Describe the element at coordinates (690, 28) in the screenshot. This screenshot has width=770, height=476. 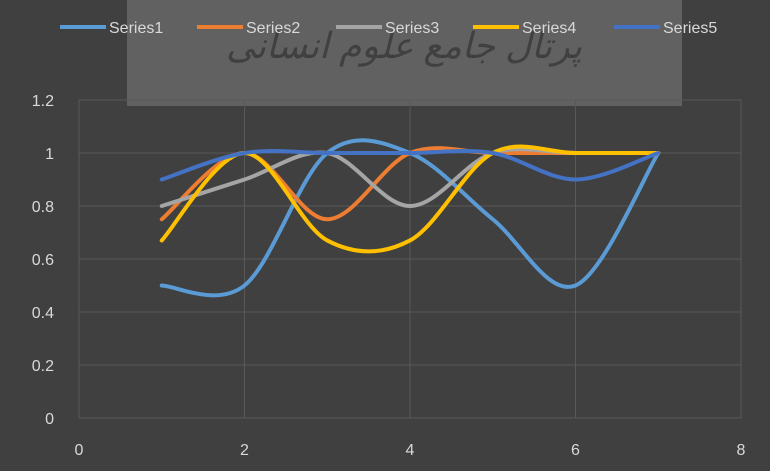
I see `legend-label-series5: Series5` at that location.